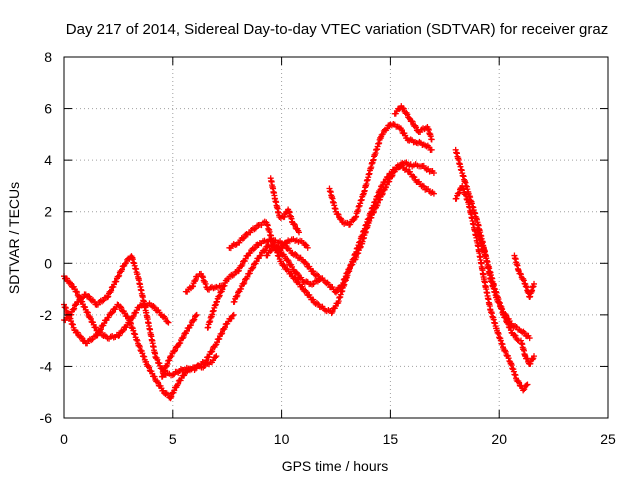 Image resolution: width=640 pixels, height=480 pixels. What do you see at coordinates (499, 439) in the screenshot?
I see `x-tick-label: 20` at bounding box center [499, 439].